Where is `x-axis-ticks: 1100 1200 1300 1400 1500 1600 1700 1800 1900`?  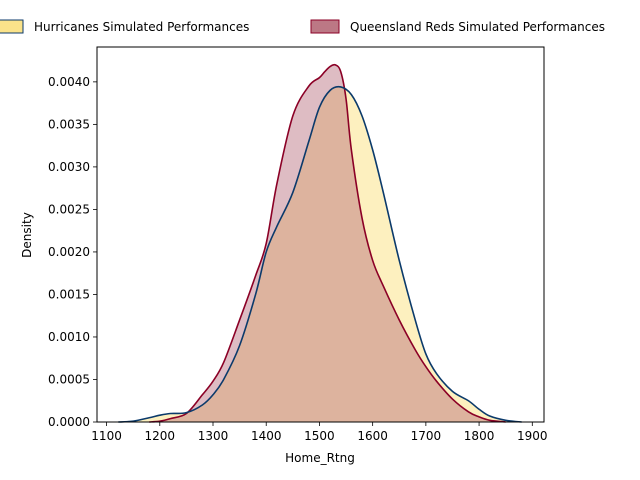 x-axis-ticks: 1100 1200 1300 1400 1500 1600 1700 1800 1900 is located at coordinates (319, 432).